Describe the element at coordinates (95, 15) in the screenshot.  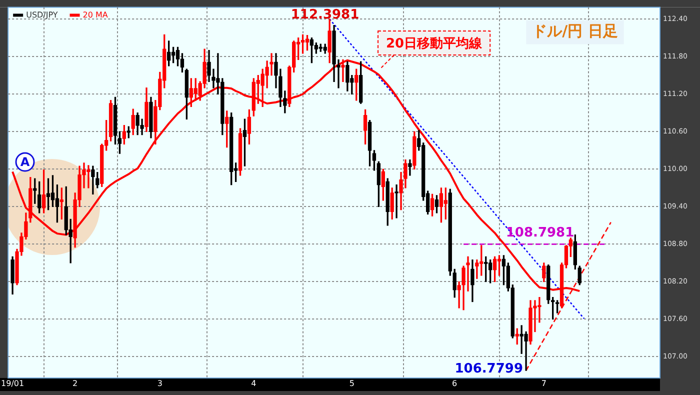
I see `legend-label: 20 MA` at that location.